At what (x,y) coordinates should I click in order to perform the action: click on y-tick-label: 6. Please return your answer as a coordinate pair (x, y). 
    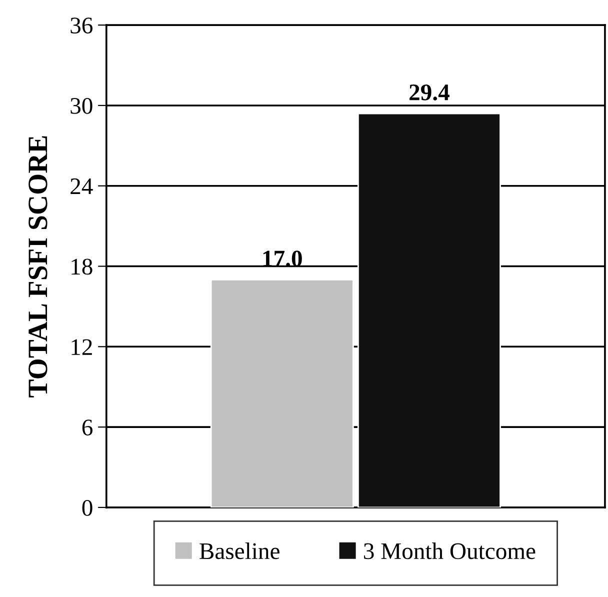
    Looking at the image, I should click on (87, 428).